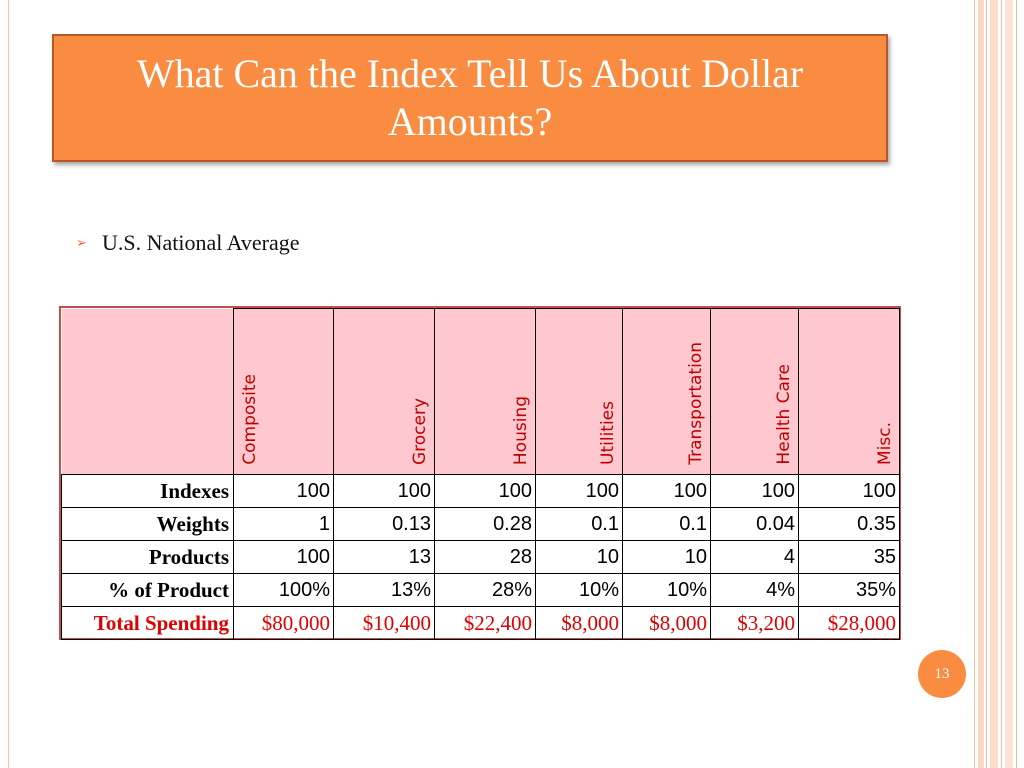 This screenshot has width=1024, height=768. I want to click on table-cell: 28%, so click(485, 590).